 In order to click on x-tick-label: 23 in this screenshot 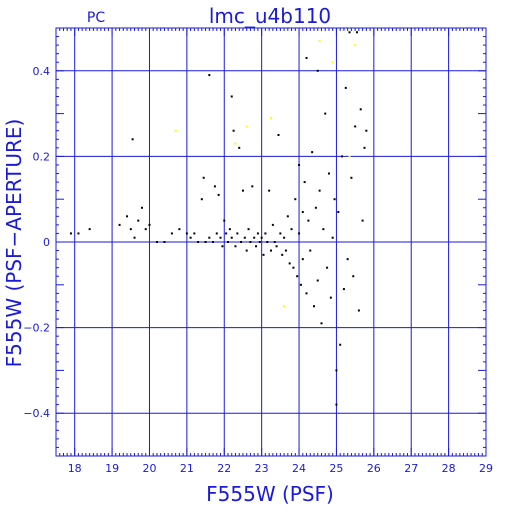, I will do `click(262, 468)`.